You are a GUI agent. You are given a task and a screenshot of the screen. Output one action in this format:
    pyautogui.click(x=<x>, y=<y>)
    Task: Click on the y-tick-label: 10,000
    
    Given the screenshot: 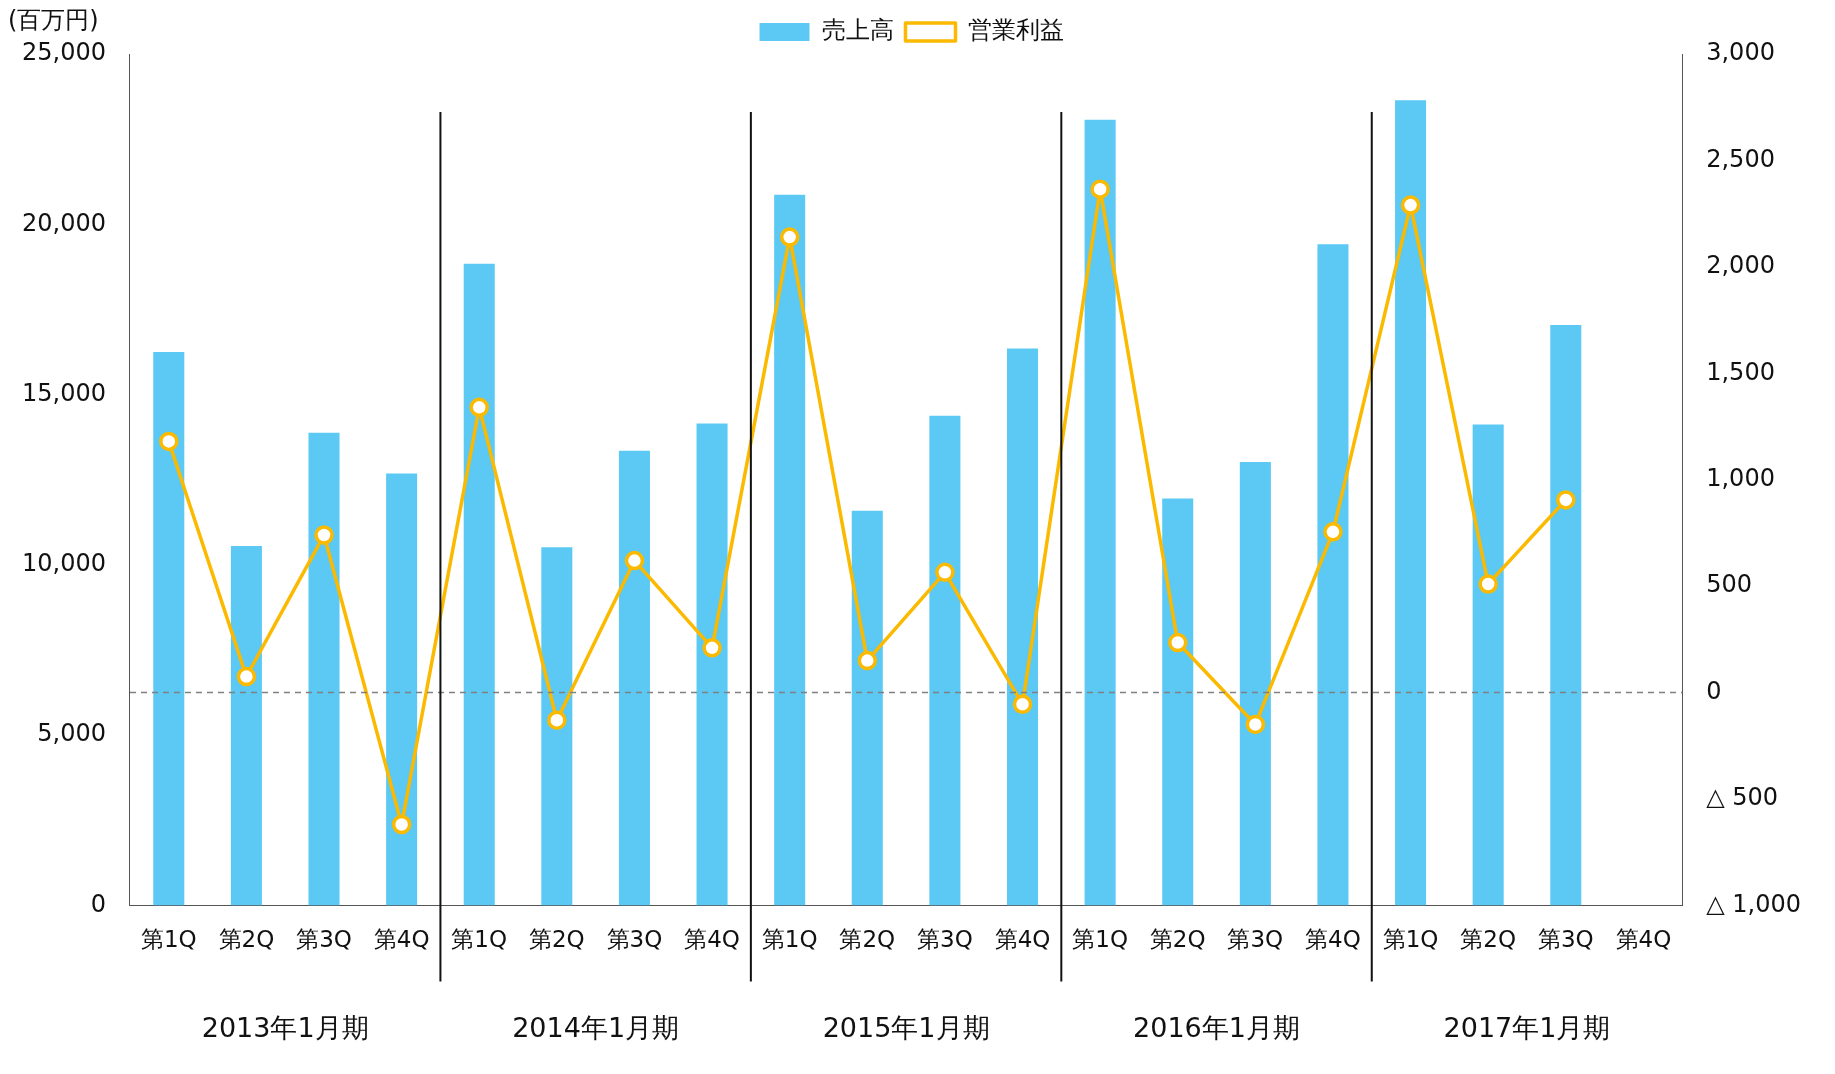 What is the action you would take?
    pyautogui.click(x=63, y=563)
    